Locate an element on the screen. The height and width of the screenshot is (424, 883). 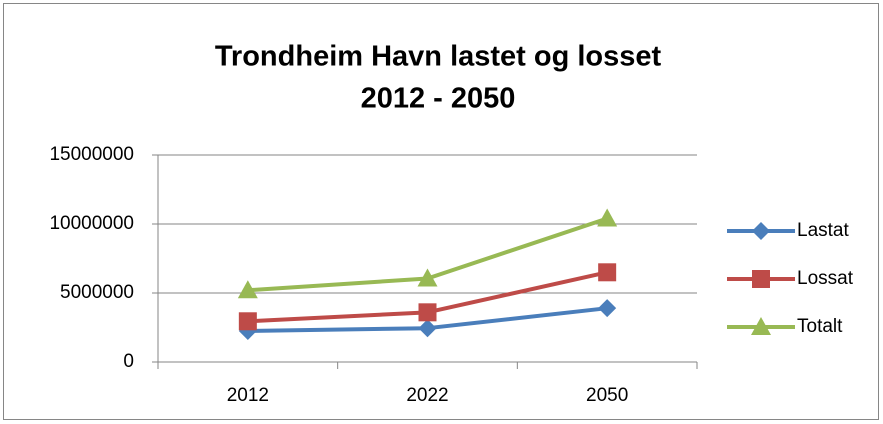
y-tick-label: 15000000 is located at coordinates (91, 154).